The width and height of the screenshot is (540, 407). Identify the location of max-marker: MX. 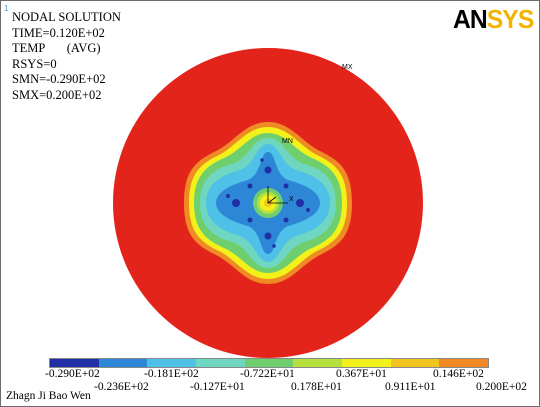
(347, 67).